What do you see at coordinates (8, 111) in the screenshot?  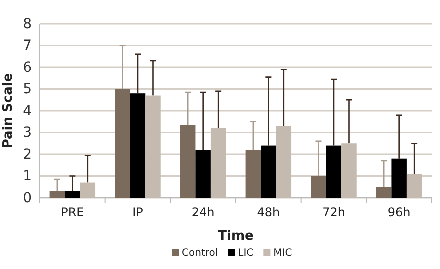 I see `y-axis-title: Pain Scale` at bounding box center [8, 111].